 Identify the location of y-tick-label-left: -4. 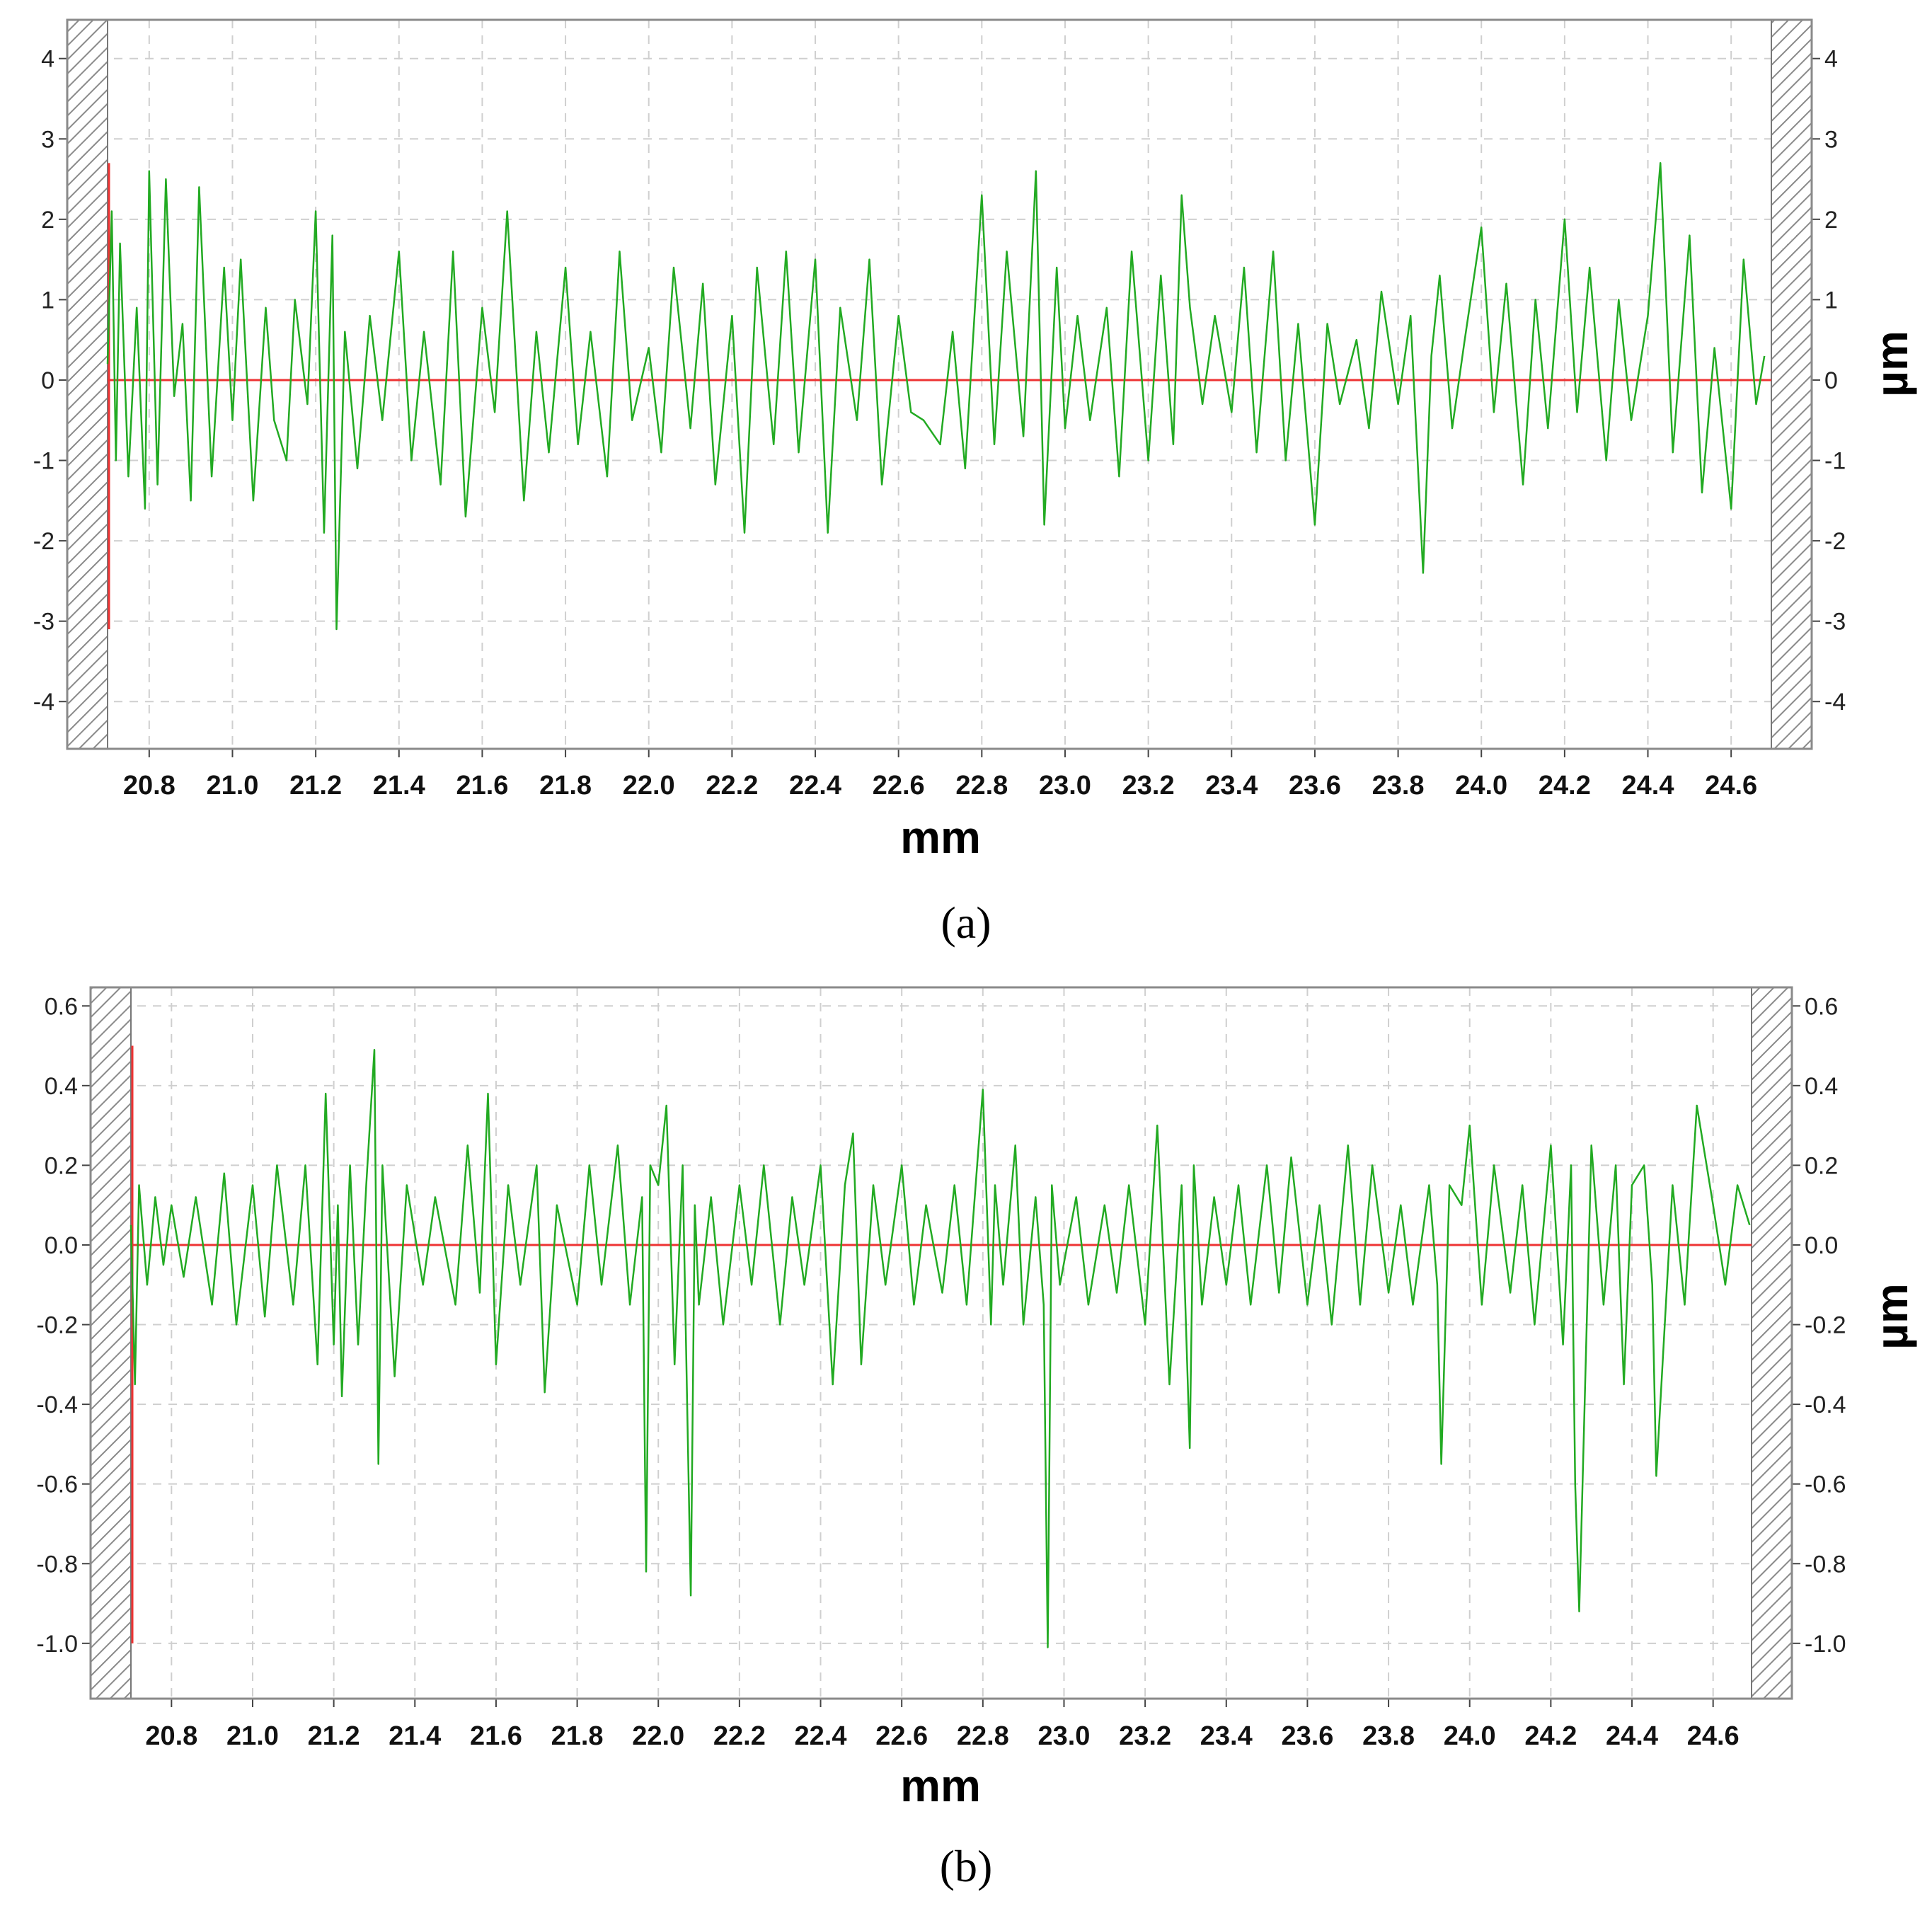
(44, 702).